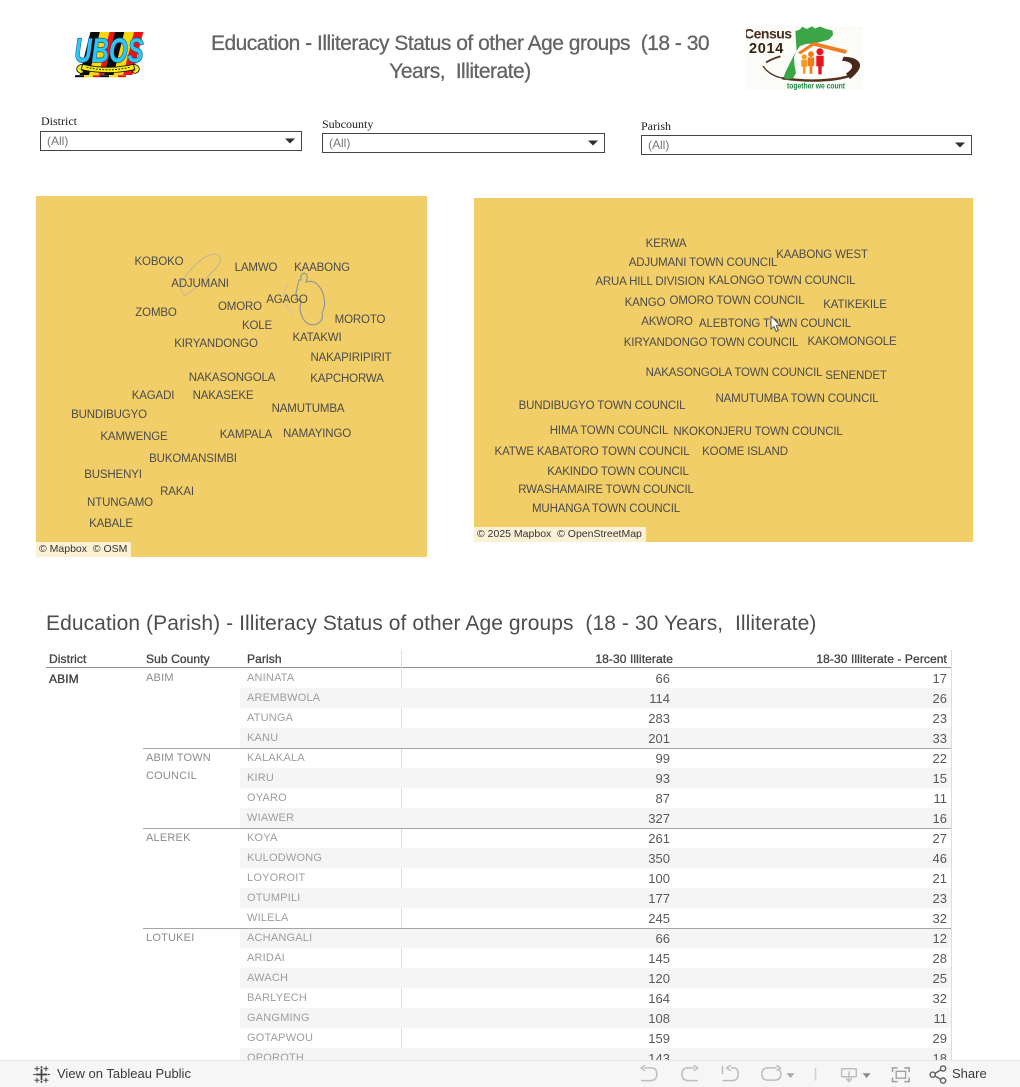  I want to click on svg-text: UBOS, so click(109, 51).